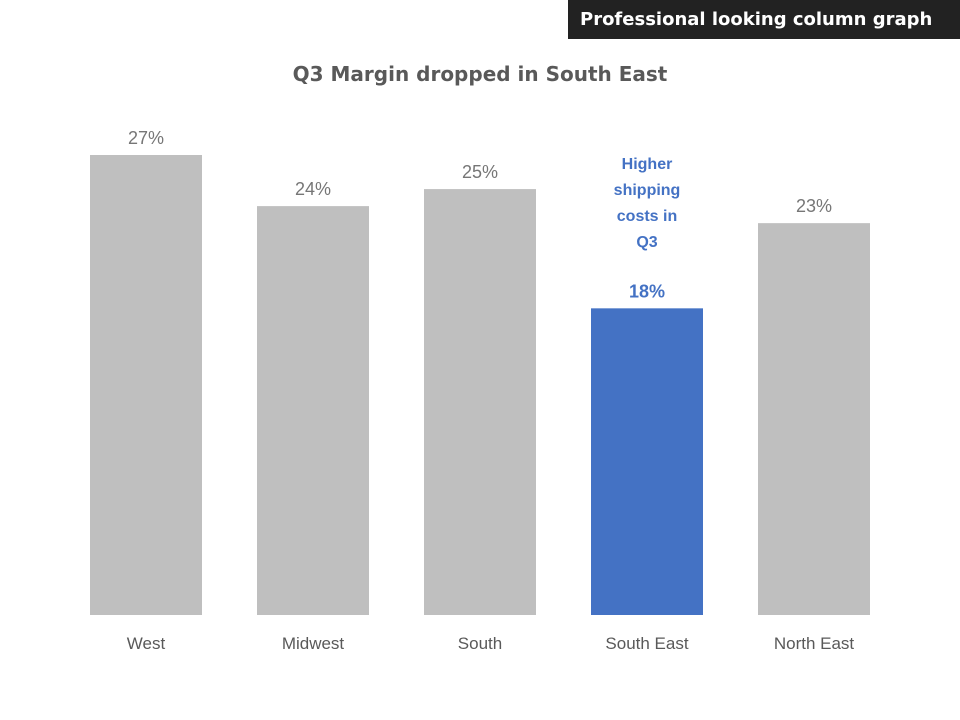 Image resolution: width=960 pixels, height=720 pixels. What do you see at coordinates (146, 138) in the screenshot?
I see `data-label: 27%` at bounding box center [146, 138].